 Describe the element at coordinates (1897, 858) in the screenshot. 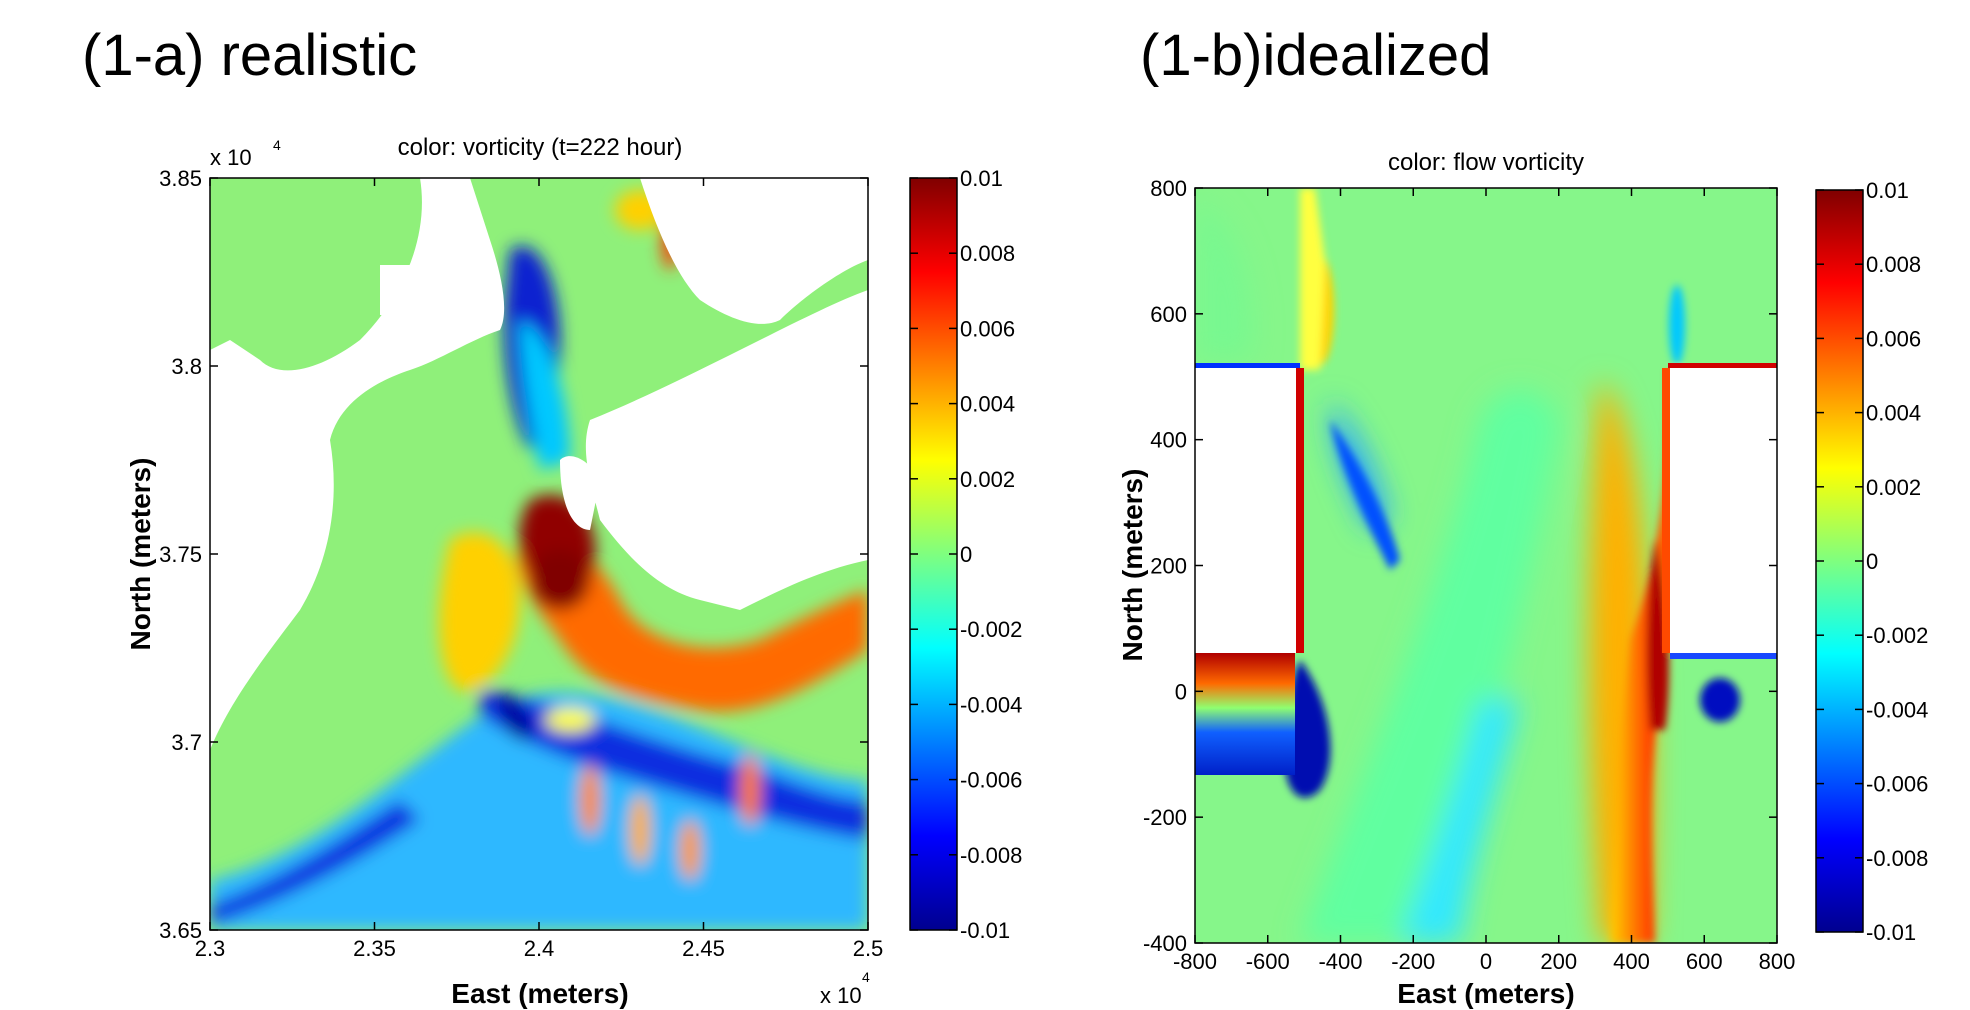

I see `panel-b-colorbar-tick-label: -0.008` at that location.